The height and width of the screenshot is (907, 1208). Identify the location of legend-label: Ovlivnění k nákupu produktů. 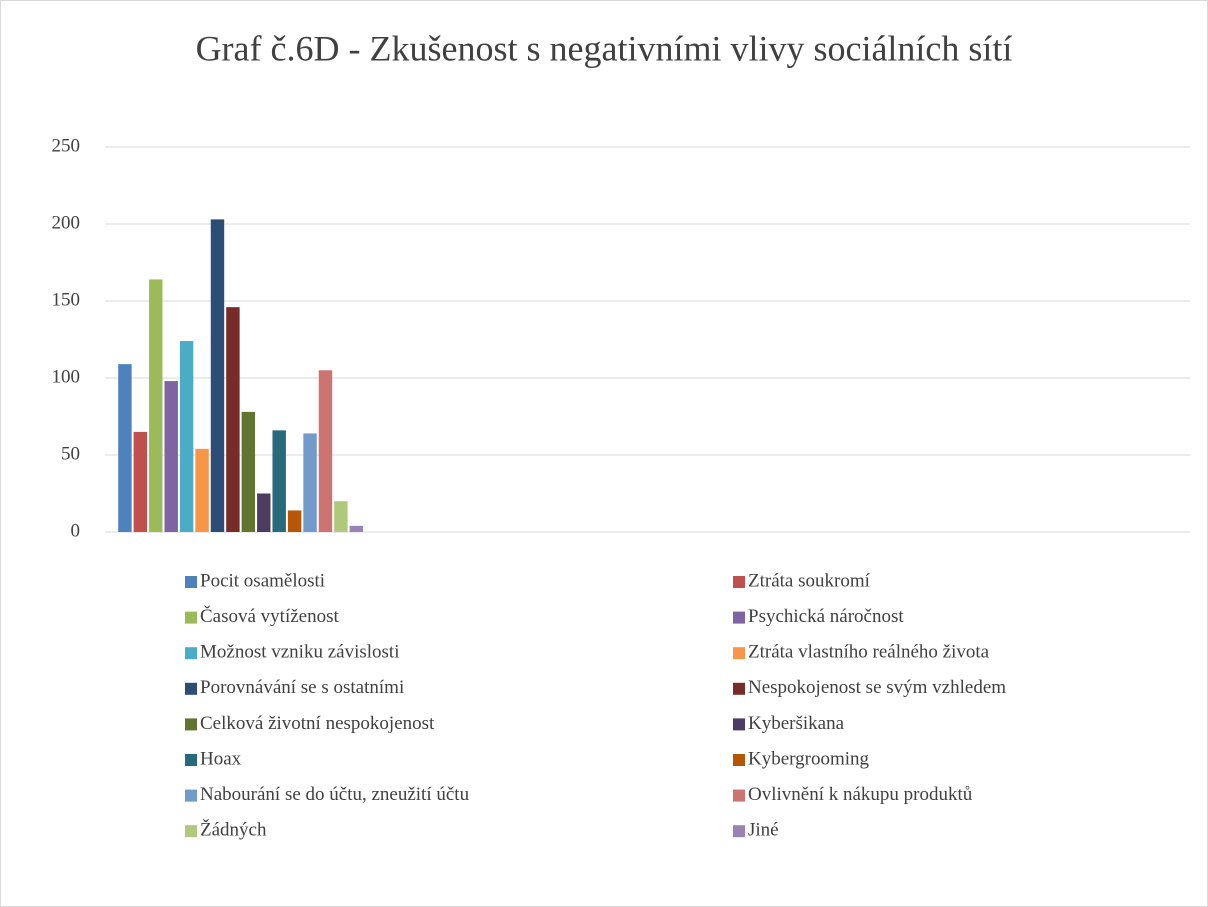
(860, 794).